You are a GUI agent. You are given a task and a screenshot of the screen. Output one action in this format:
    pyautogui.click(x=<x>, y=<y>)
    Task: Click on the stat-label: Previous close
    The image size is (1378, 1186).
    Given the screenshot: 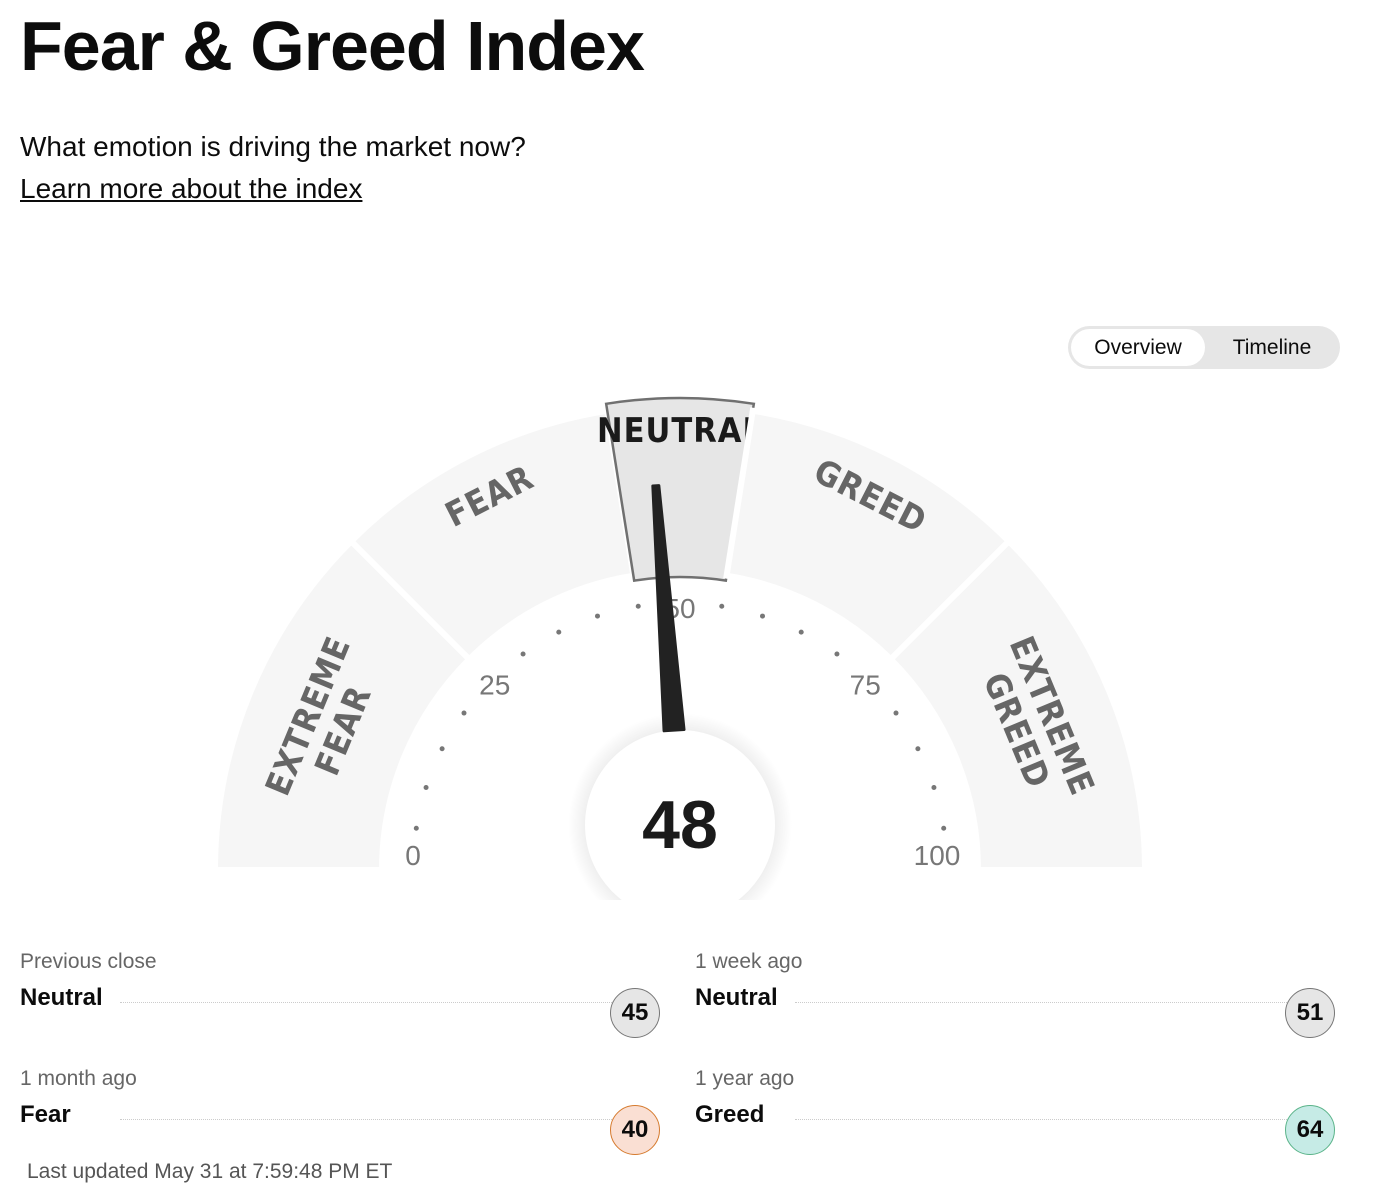 What is the action you would take?
    pyautogui.click(x=88, y=961)
    